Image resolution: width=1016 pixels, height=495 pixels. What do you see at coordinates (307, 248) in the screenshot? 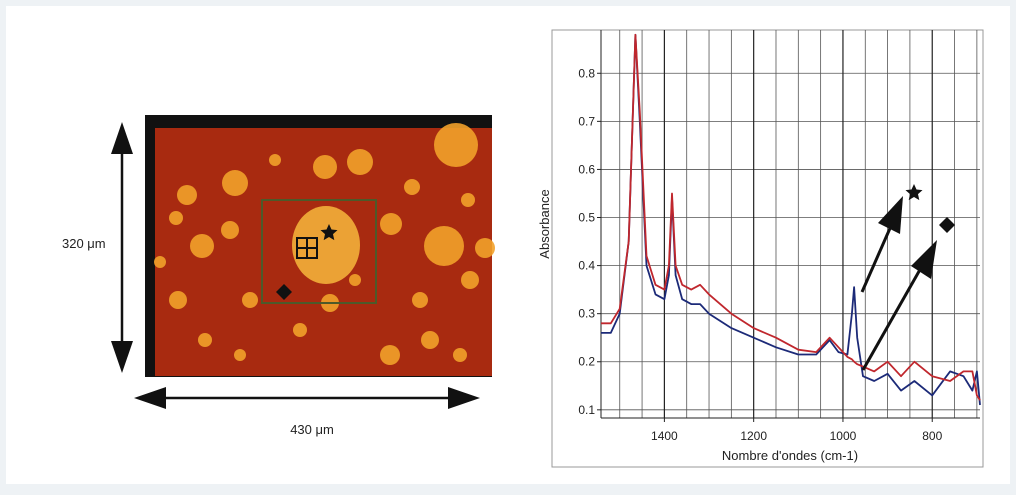
I see `grid-marker-cross` at bounding box center [307, 248].